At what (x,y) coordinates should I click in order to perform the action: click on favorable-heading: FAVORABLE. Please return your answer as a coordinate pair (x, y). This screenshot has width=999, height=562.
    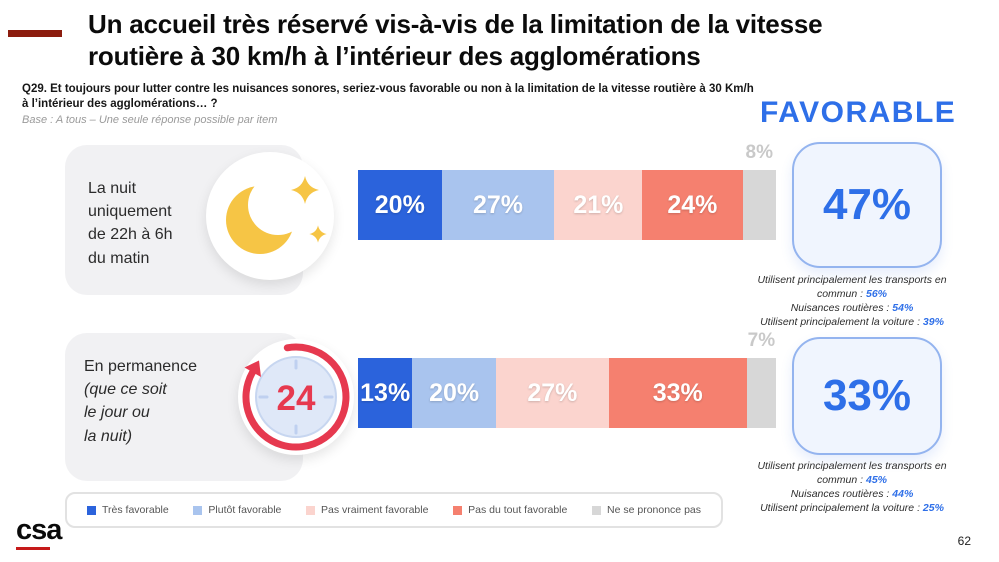
    Looking at the image, I should click on (858, 112).